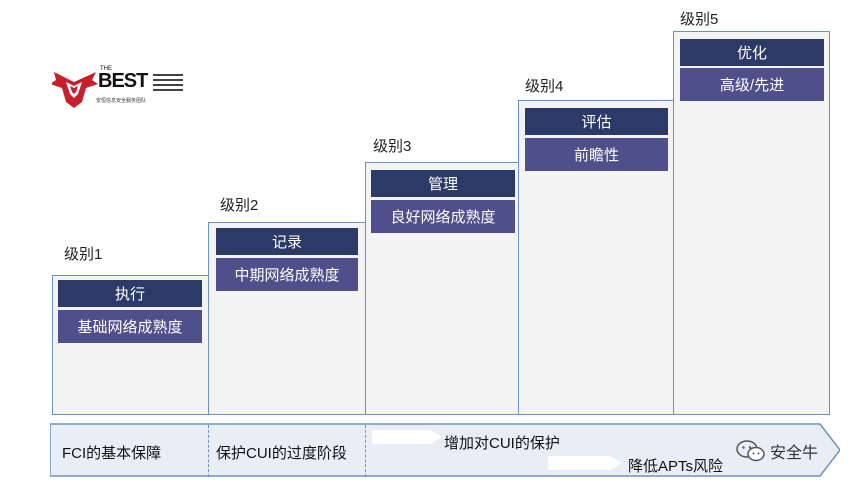  What do you see at coordinates (287, 241) in the screenshot?
I see `level-2-title: 记录` at bounding box center [287, 241].